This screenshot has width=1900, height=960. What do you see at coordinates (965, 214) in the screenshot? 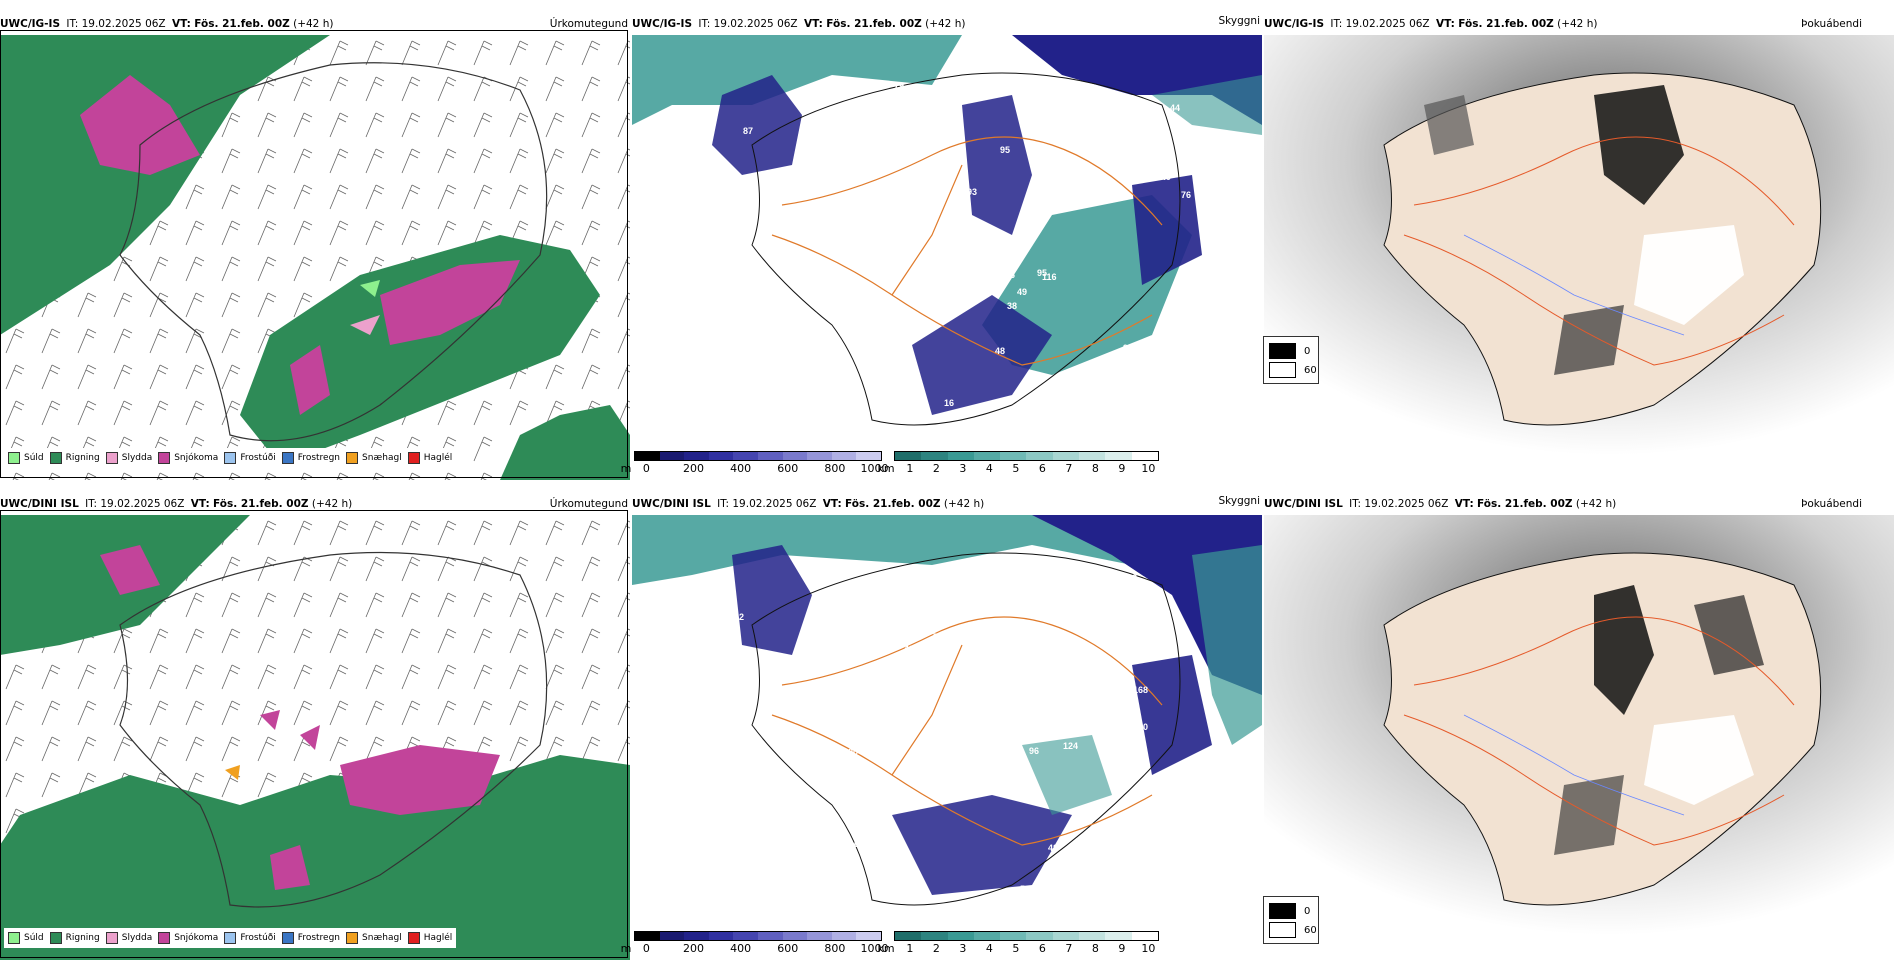
I see `cloud-base-label: 43` at bounding box center [965, 214].